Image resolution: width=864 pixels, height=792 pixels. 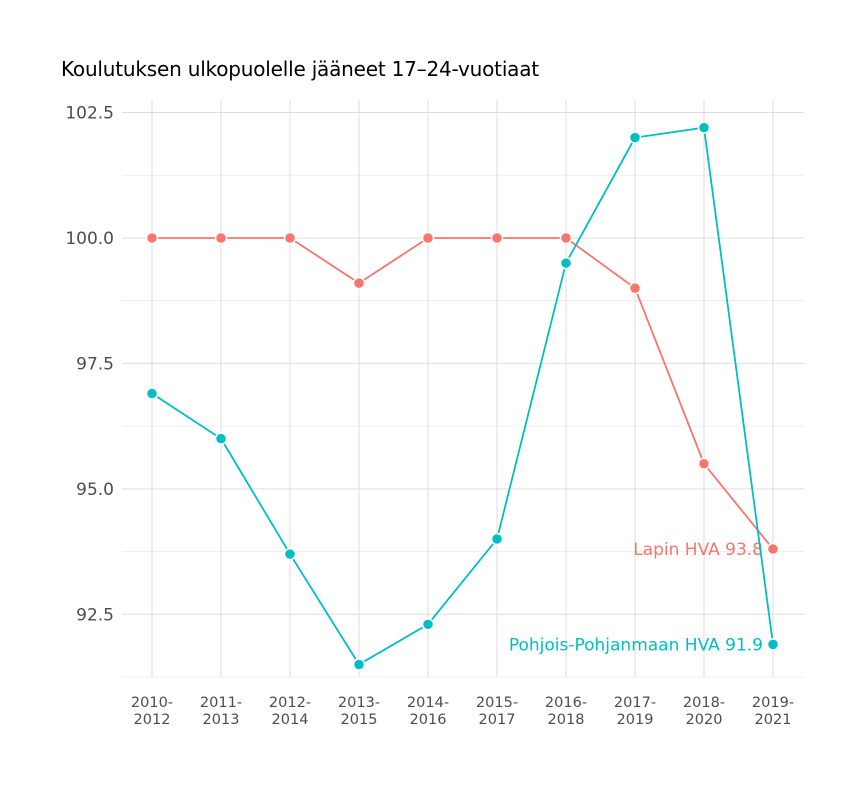 I want to click on x-tick-label: 2015-2017, so click(x=497, y=711).